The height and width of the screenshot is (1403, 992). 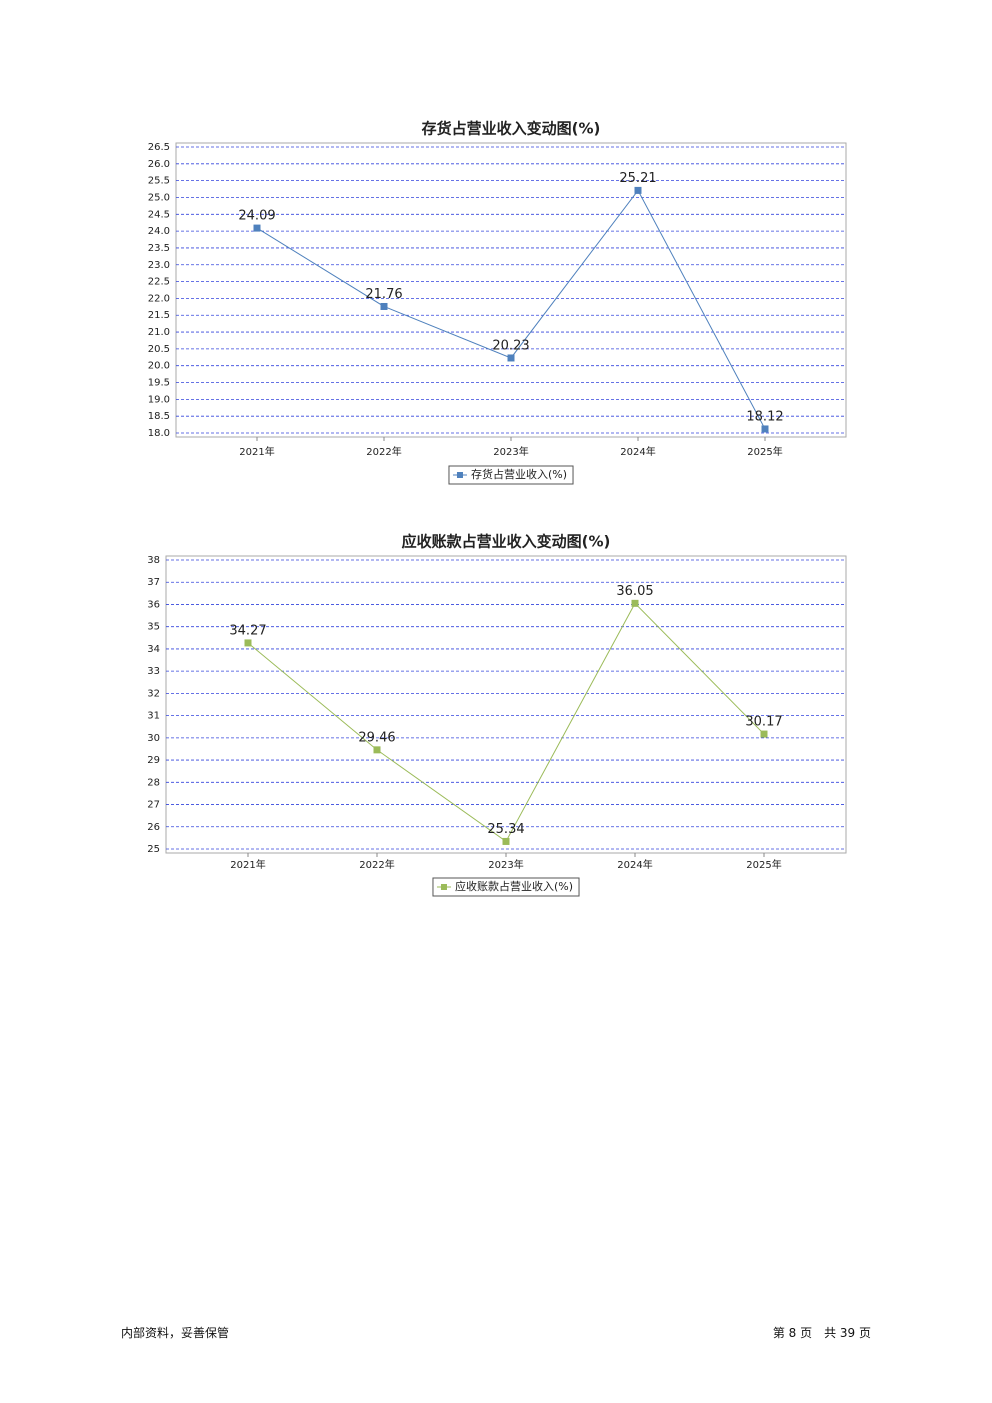 I want to click on legend-label: 存货占营业收入(%), so click(x=519, y=474).